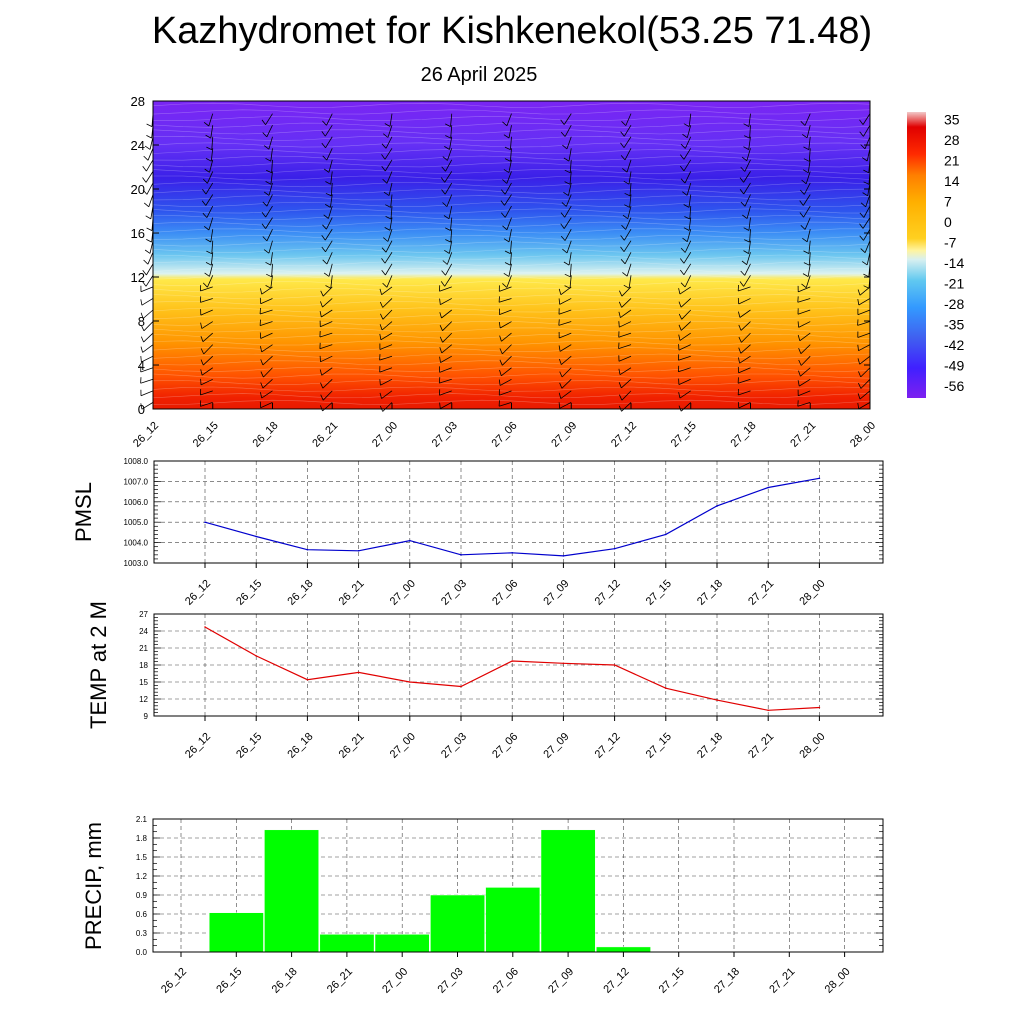  Describe the element at coordinates (812, 593) in the screenshot. I see `x-tick-label: 28_00` at that location.